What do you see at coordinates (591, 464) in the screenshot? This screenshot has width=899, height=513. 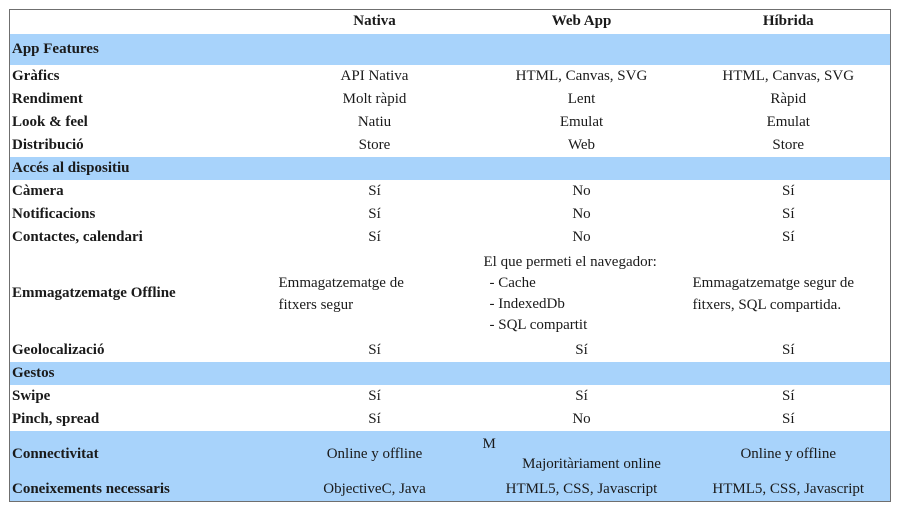 I see `cell-line: Majoritàriament online` at bounding box center [591, 464].